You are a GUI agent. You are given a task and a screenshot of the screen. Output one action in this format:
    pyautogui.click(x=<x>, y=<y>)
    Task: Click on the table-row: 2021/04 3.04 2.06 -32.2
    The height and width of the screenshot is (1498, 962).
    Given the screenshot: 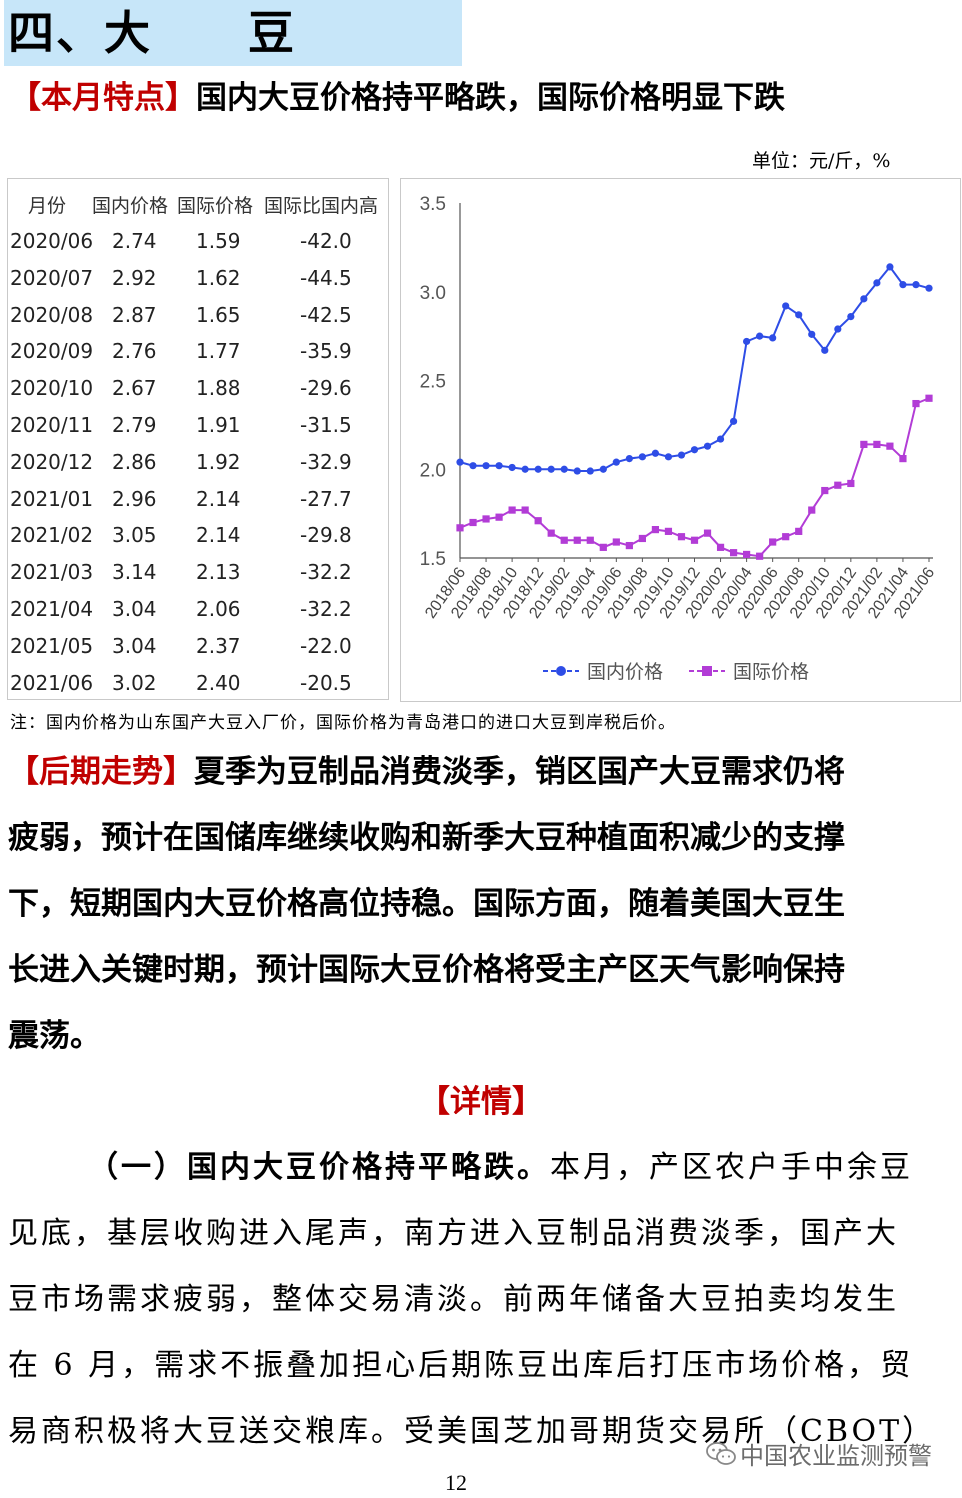 What is the action you would take?
    pyautogui.click(x=198, y=609)
    